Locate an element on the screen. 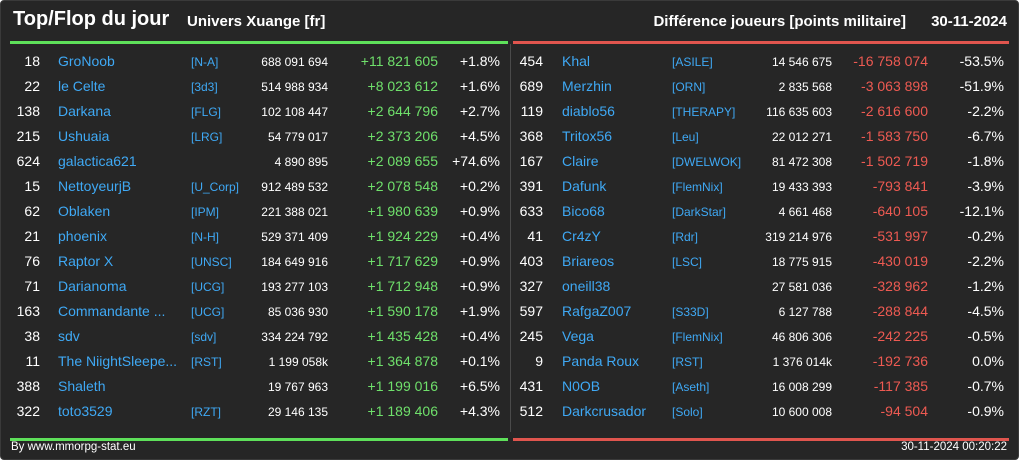 The width and height of the screenshot is (1019, 460). player-name-link: Ushuaia is located at coordinates (84, 136).